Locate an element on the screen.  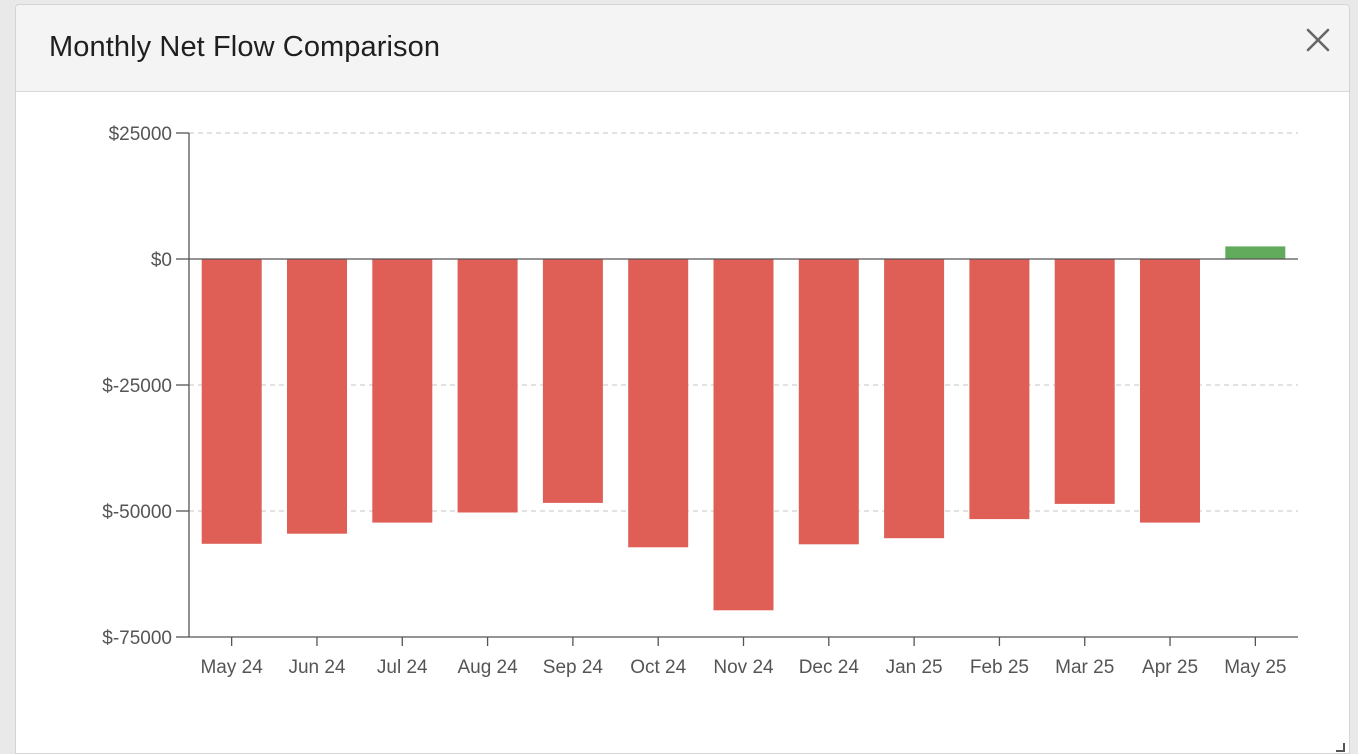
y-tick-label: $25000 is located at coordinates (140, 134).